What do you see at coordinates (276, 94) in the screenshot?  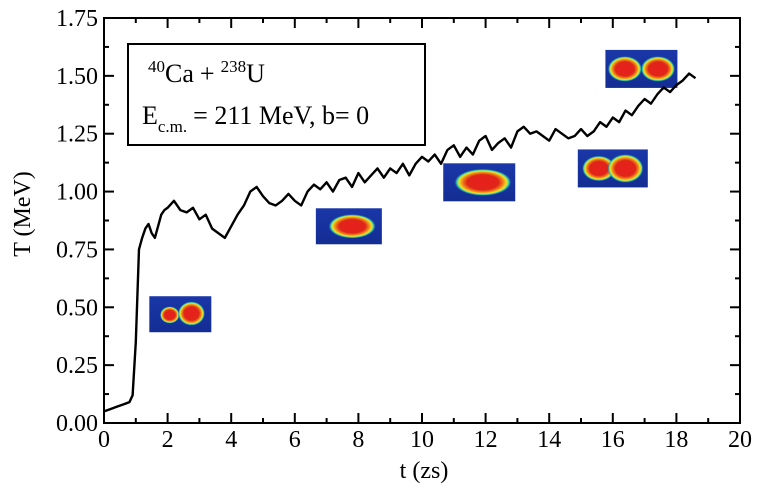 I see `reaction-annotation-box: 40Ca +238U Ec.m. = 211 MeV, b= 0` at bounding box center [276, 94].